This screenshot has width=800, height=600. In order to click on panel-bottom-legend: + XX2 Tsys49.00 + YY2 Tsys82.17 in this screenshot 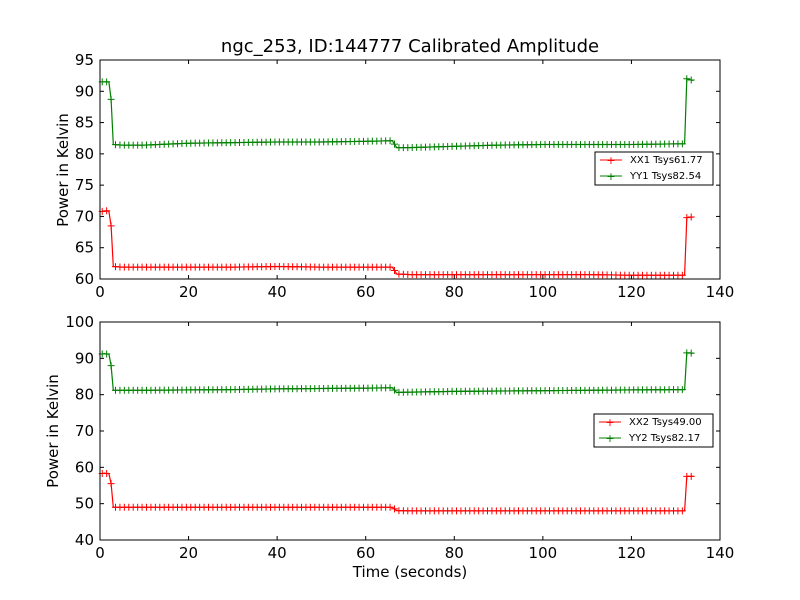, I will do `click(653, 430)`.